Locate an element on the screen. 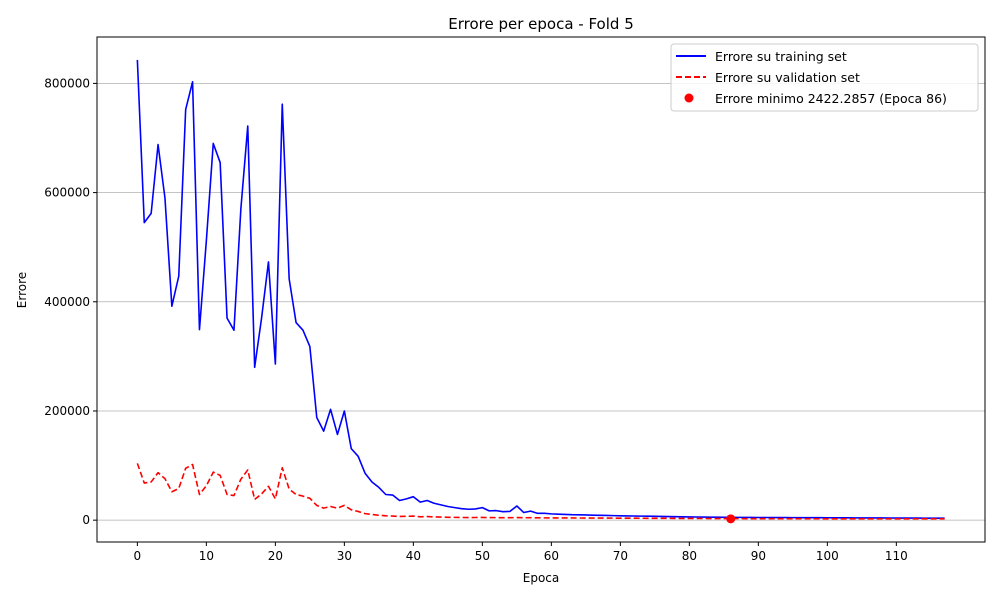 This screenshot has width=1000, height=600. legend-label-validation: Errore su validation set is located at coordinates (787, 77).